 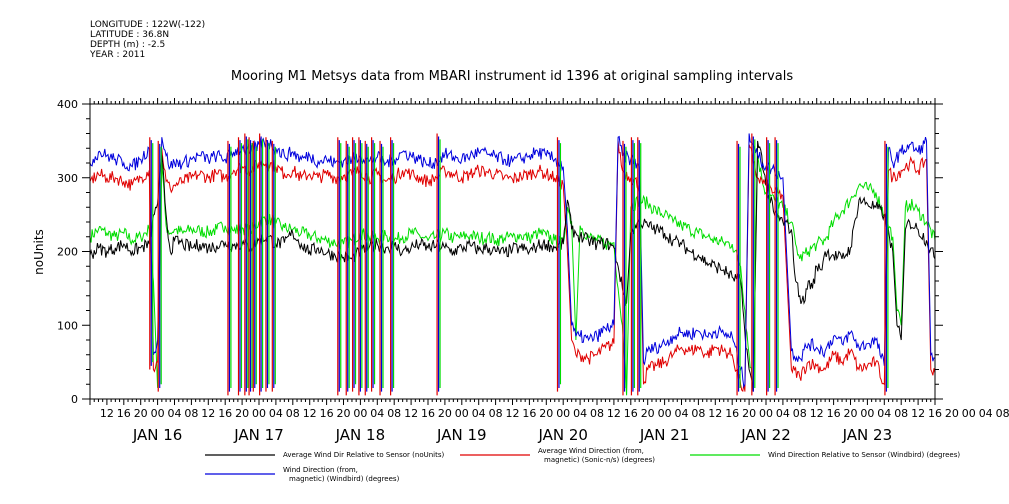 I want to click on x-date-label: JAN 16, so click(x=157, y=435).